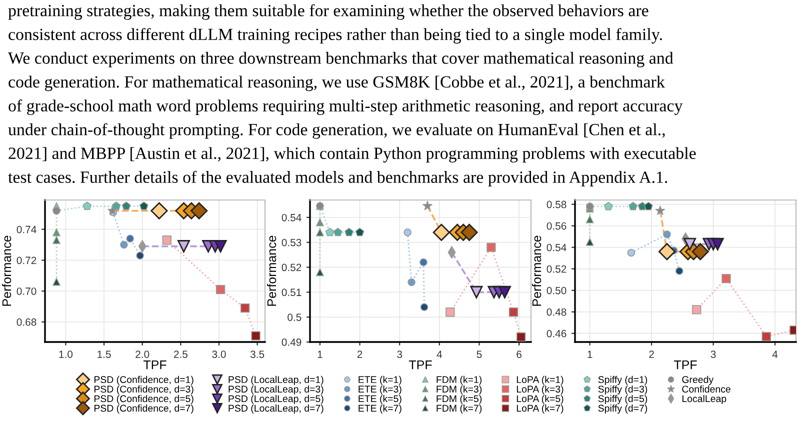 The height and width of the screenshot is (431, 808). What do you see at coordinates (144, 399) in the screenshot?
I see `legend-label: PSD (Confidence, d=5)` at bounding box center [144, 399].